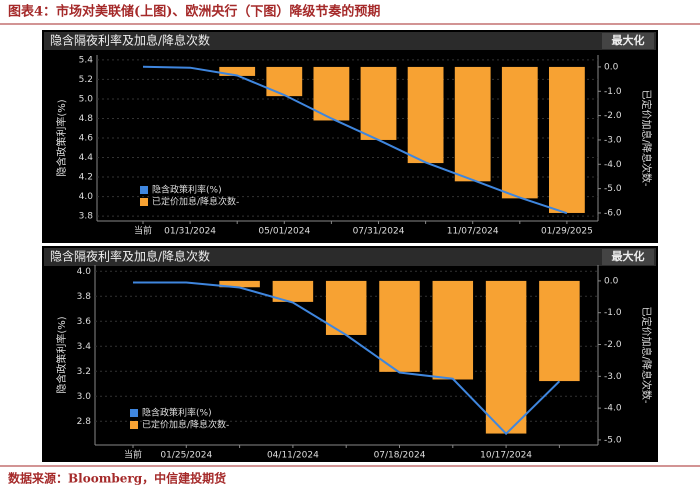 The width and height of the screenshot is (700, 492). What do you see at coordinates (86, 60) in the screenshot?
I see `y-tick-label: 5.4` at bounding box center [86, 60].